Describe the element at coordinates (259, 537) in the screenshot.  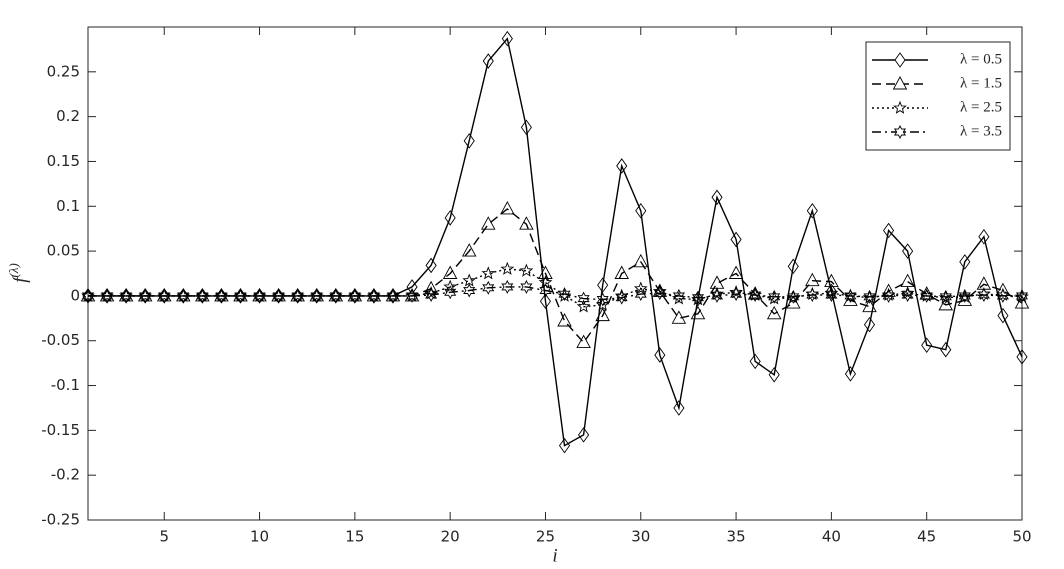
I see `x-tick-label: 10` at that location.